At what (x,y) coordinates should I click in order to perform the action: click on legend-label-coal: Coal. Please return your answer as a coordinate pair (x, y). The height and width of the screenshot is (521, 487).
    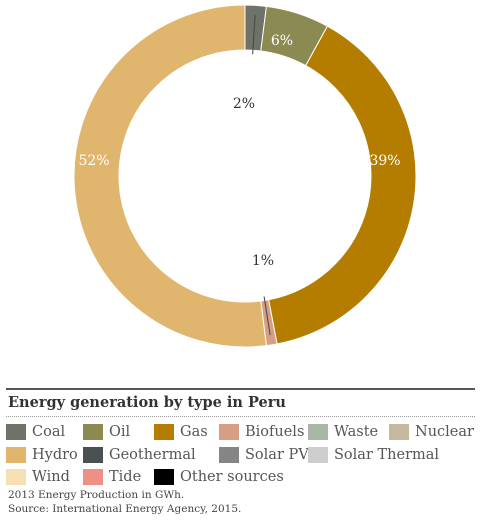
    Looking at the image, I should click on (49, 432).